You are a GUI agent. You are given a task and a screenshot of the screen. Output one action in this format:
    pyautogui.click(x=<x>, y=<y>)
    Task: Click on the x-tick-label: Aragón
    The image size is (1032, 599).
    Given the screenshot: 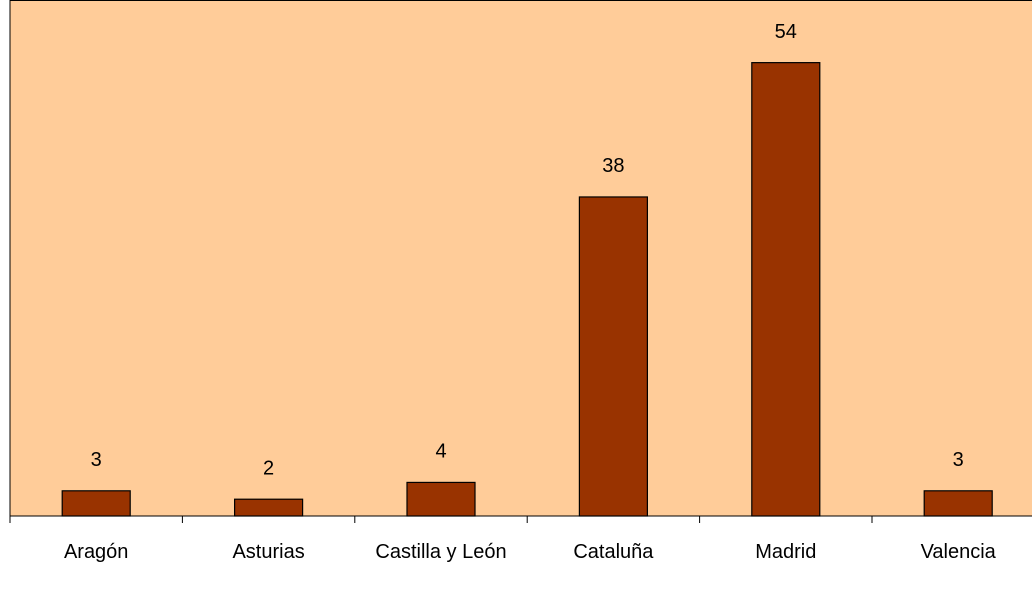 What is the action you would take?
    pyautogui.click(x=96, y=552)
    